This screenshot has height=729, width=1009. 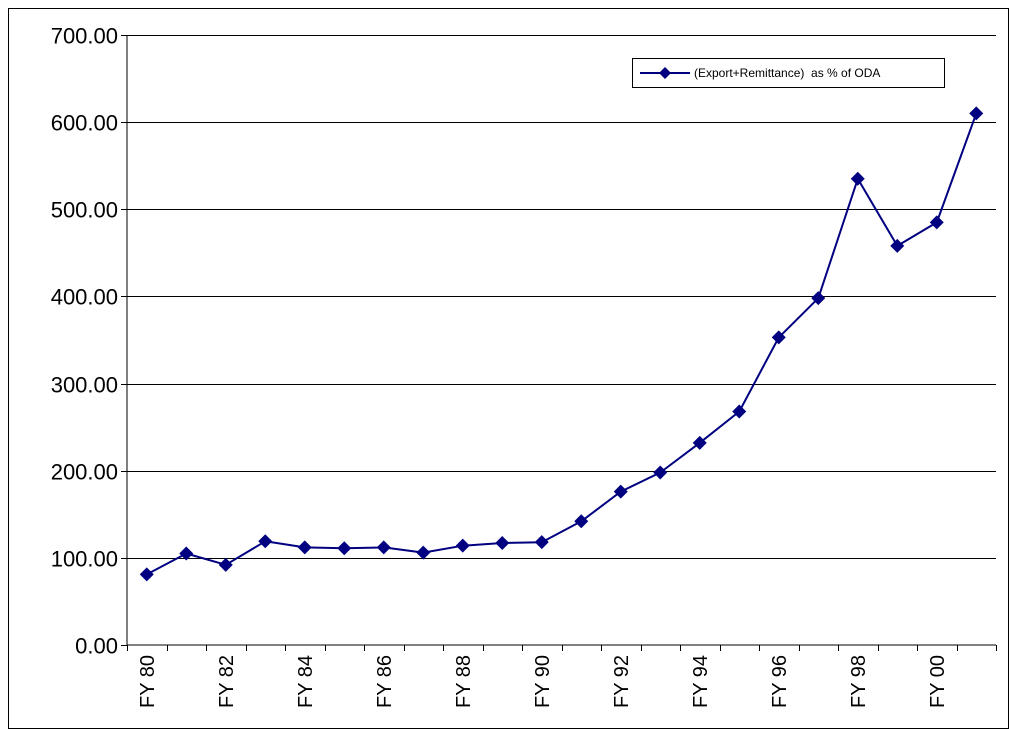 What do you see at coordinates (780, 681) in the screenshot?
I see `x-tick-label: FY 96` at bounding box center [780, 681].